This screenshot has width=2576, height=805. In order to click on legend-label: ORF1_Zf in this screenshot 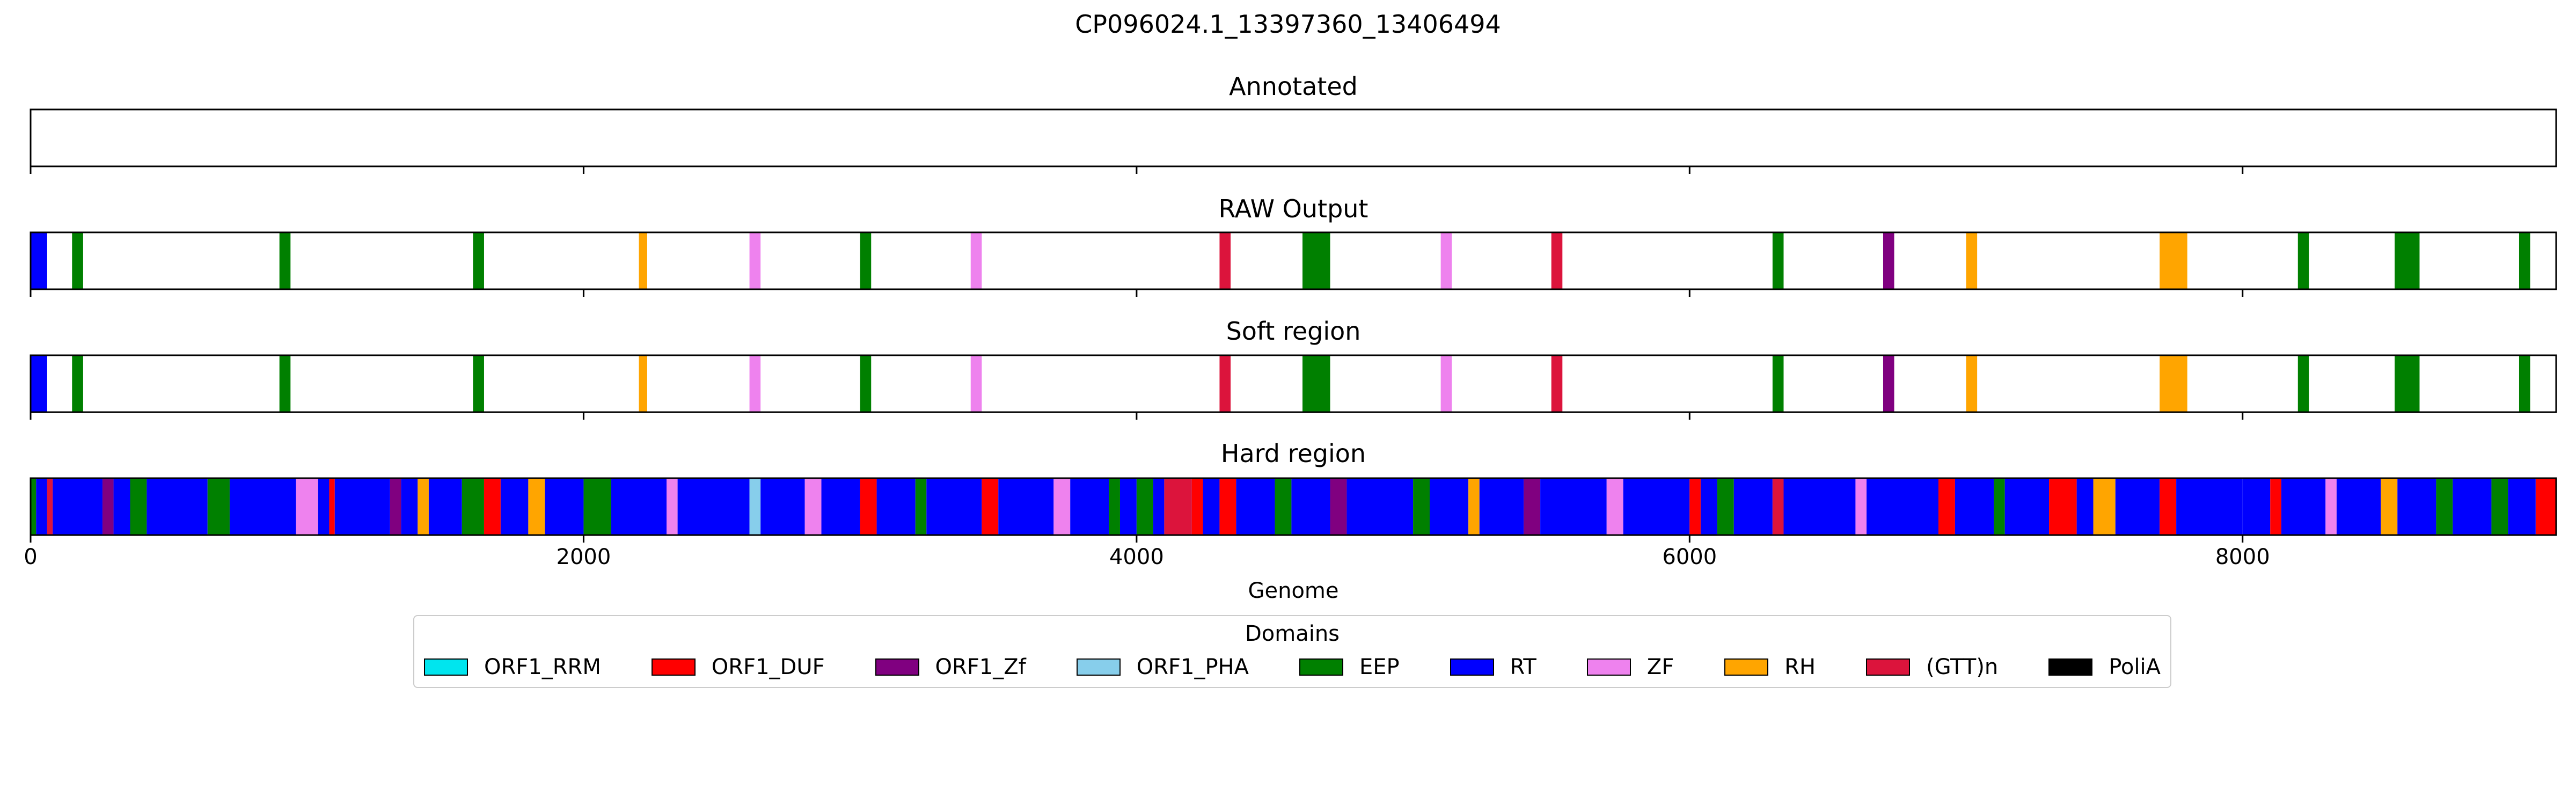, I will do `click(980, 667)`.